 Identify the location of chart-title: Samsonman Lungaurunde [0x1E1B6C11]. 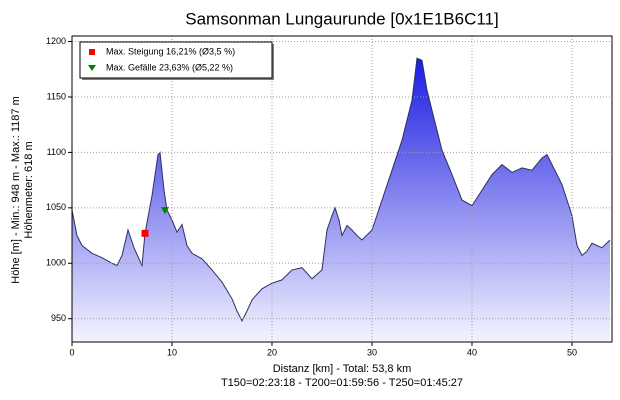
(341, 18).